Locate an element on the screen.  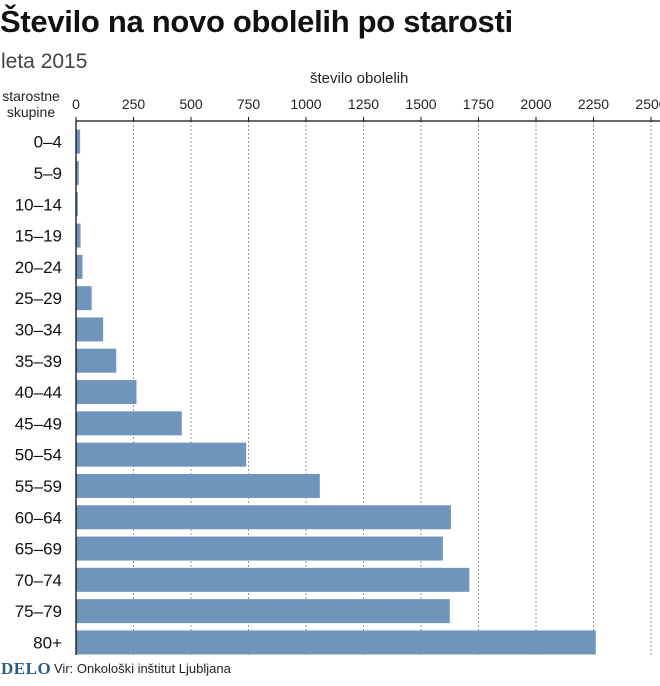
y-category-label: 20–24 is located at coordinates (38, 267).